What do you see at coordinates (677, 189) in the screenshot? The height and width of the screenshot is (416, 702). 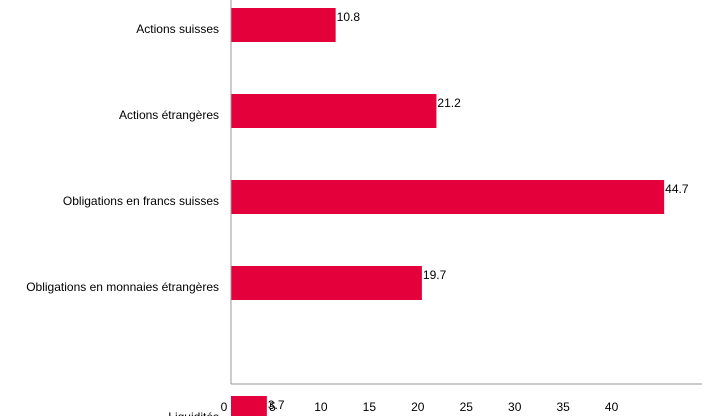 I see `data-label: 44.7` at bounding box center [677, 189].